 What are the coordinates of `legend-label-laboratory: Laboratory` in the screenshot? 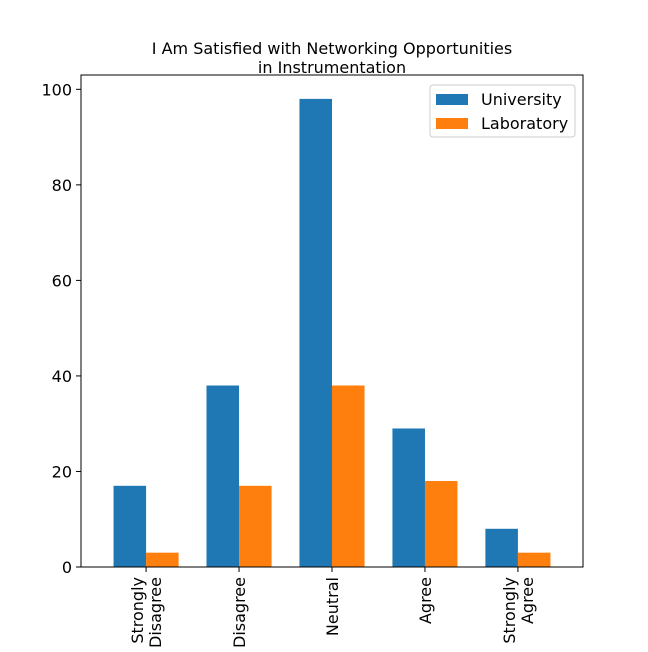 It's located at (524, 123).